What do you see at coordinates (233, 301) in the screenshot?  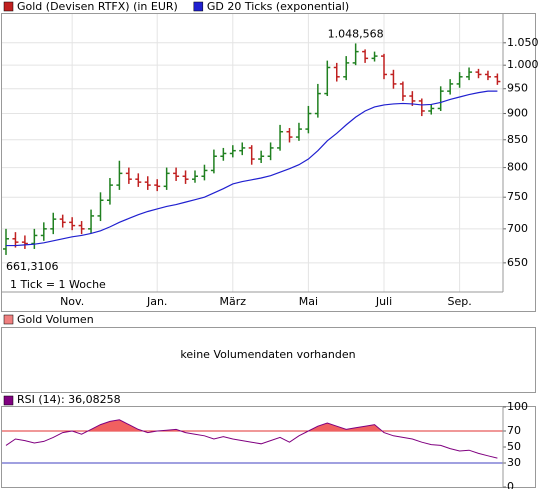 I see `x-tick-label: März` at bounding box center [233, 301].